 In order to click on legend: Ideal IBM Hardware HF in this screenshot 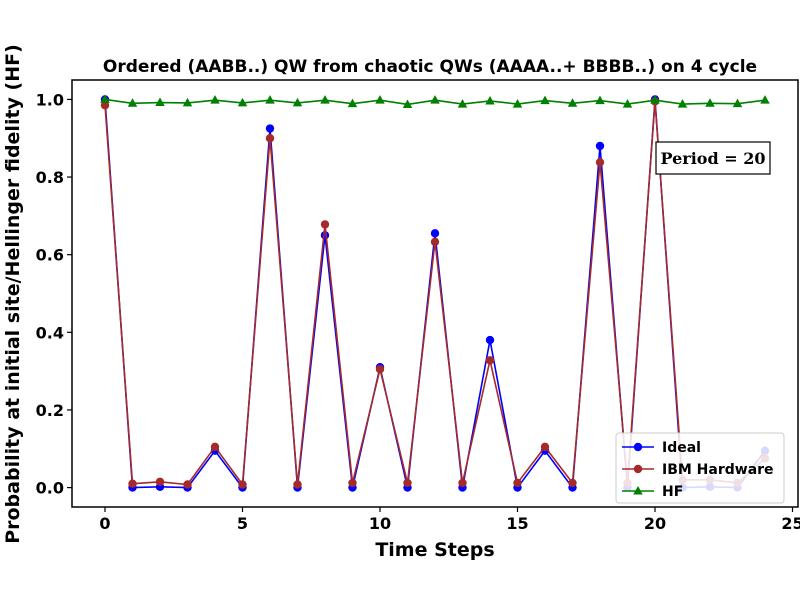, I will do `click(700, 468)`.